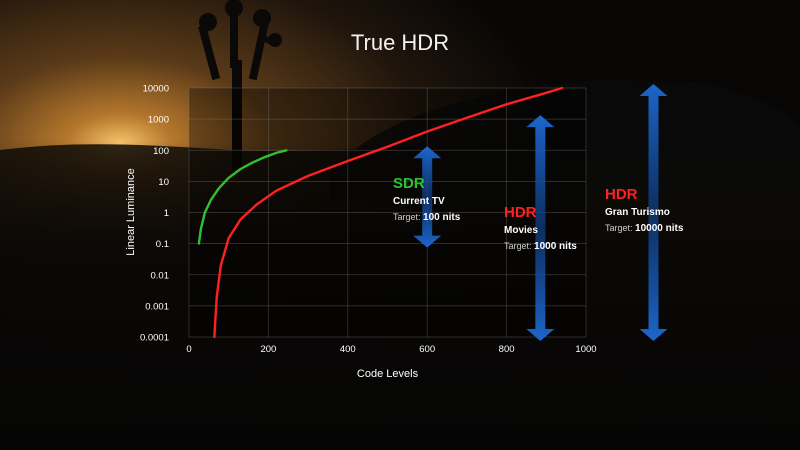 This screenshot has height=450, width=800. Describe the element at coordinates (157, 306) in the screenshot. I see `y-tick-label: 0.001` at that location.